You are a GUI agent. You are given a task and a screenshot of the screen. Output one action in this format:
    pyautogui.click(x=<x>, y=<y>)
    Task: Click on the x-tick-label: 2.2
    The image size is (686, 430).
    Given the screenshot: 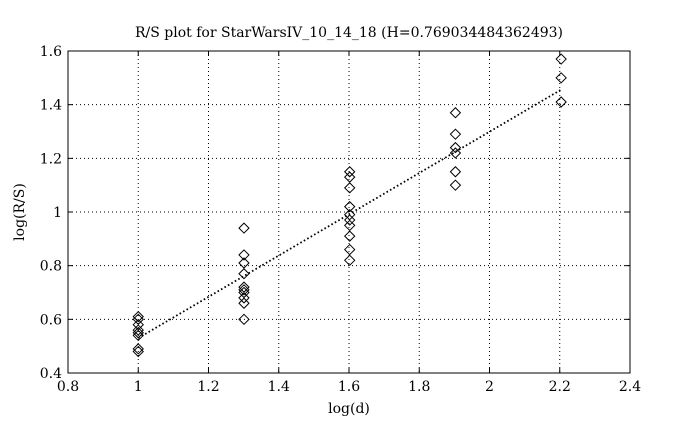 What is the action you would take?
    pyautogui.click(x=560, y=387)
    